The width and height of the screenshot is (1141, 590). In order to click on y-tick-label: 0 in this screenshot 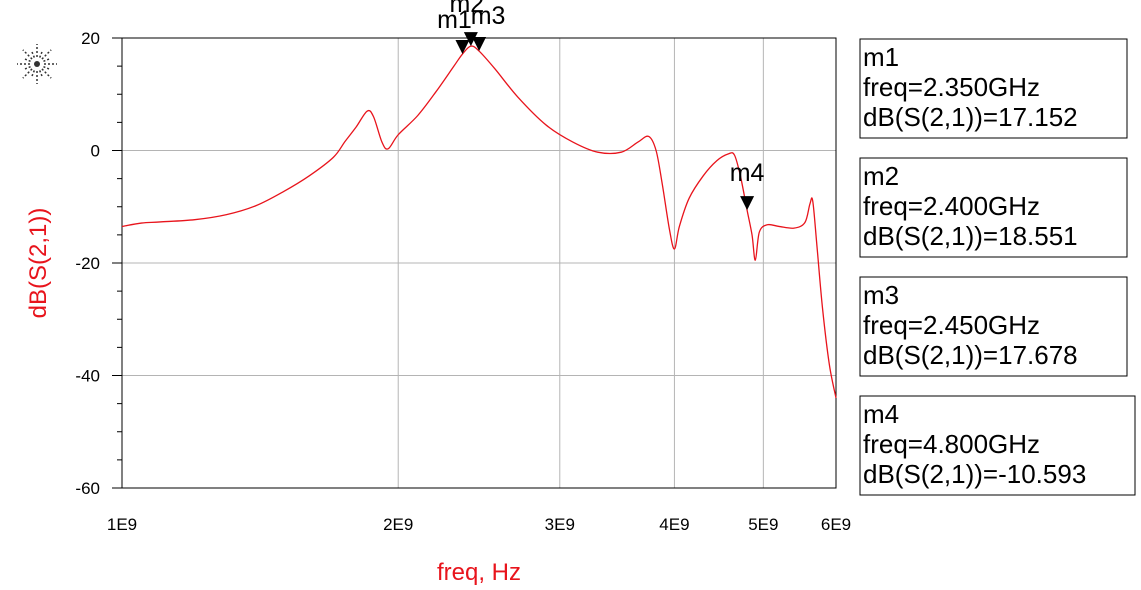, I will do `click(95, 151)`.